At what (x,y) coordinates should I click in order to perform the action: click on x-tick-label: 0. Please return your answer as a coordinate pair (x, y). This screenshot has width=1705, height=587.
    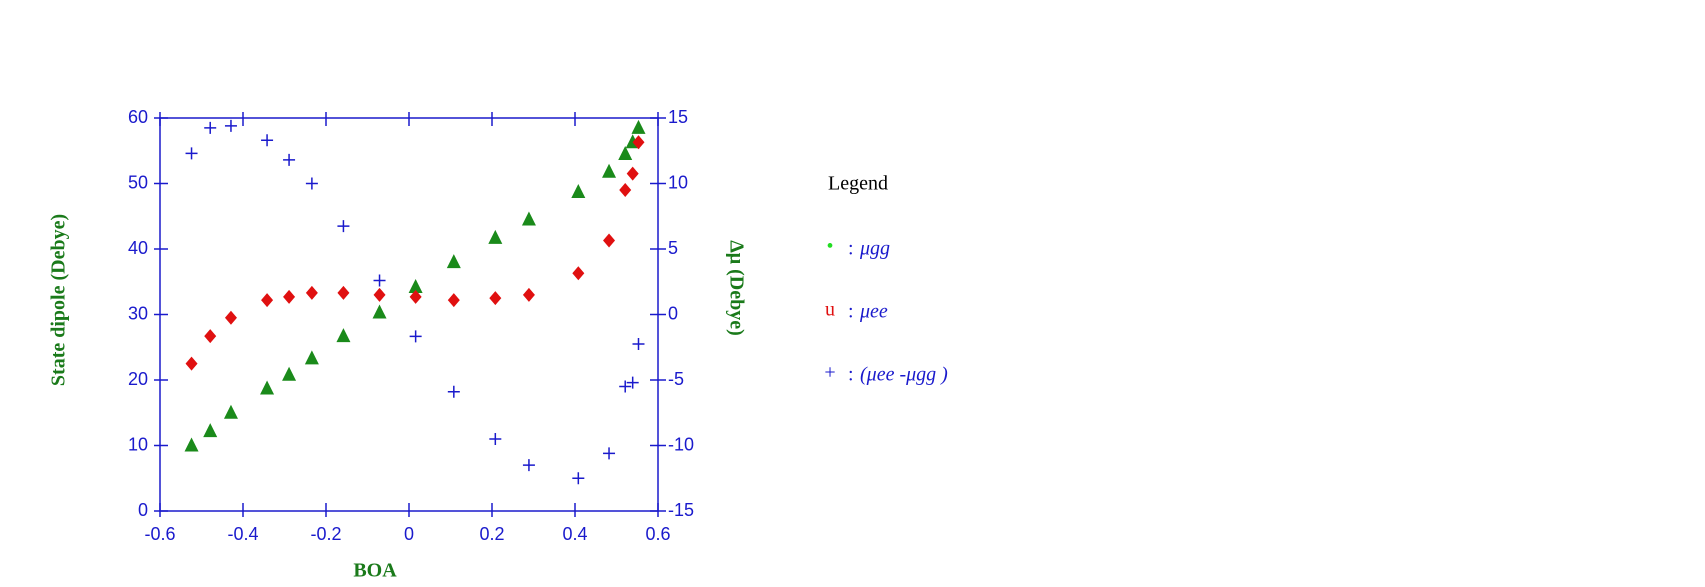
    Looking at the image, I should click on (409, 534).